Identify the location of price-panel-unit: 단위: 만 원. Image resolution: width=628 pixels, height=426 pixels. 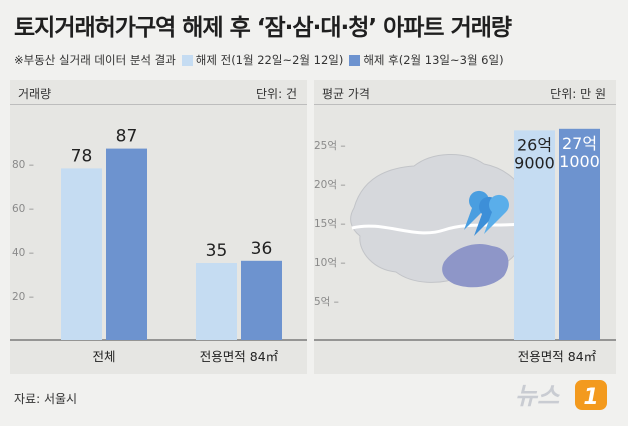
(578, 94).